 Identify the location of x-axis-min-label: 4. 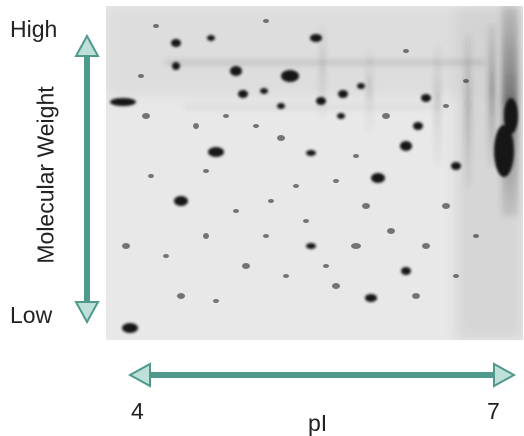
(137, 411).